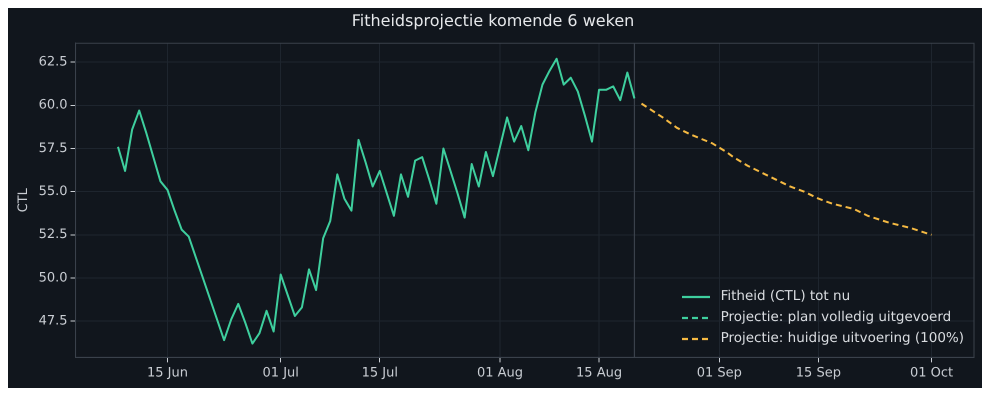  What do you see at coordinates (53, 234) in the screenshot?
I see `y-tick-label: 52.5` at bounding box center [53, 234].